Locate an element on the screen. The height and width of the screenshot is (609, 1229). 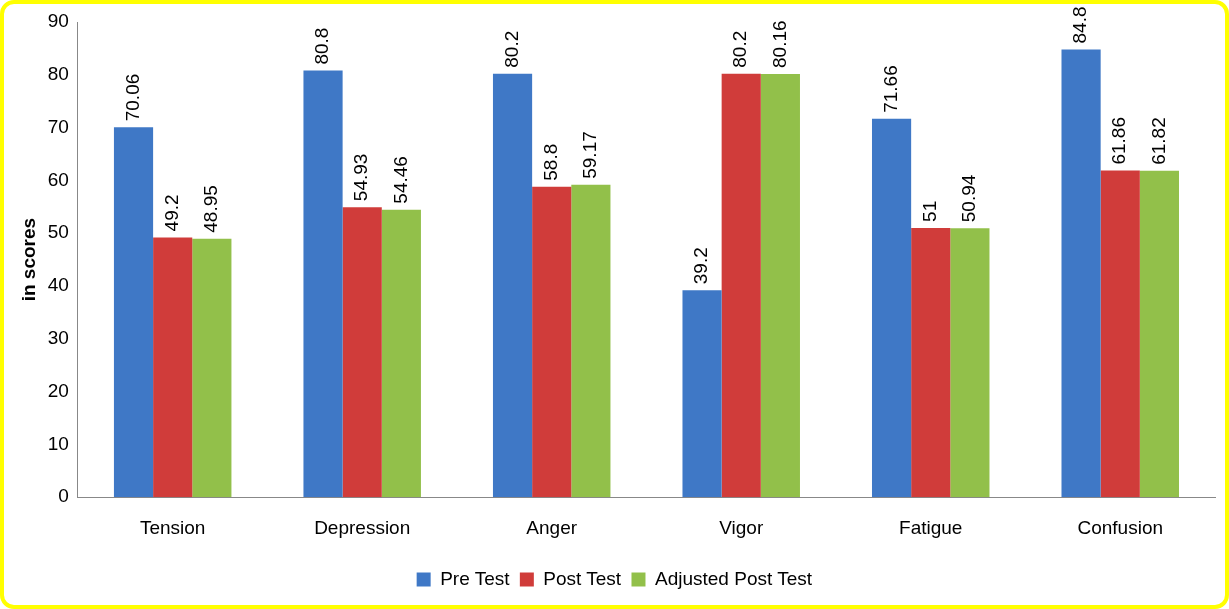
x-tick-label: Anger is located at coordinates (552, 527).